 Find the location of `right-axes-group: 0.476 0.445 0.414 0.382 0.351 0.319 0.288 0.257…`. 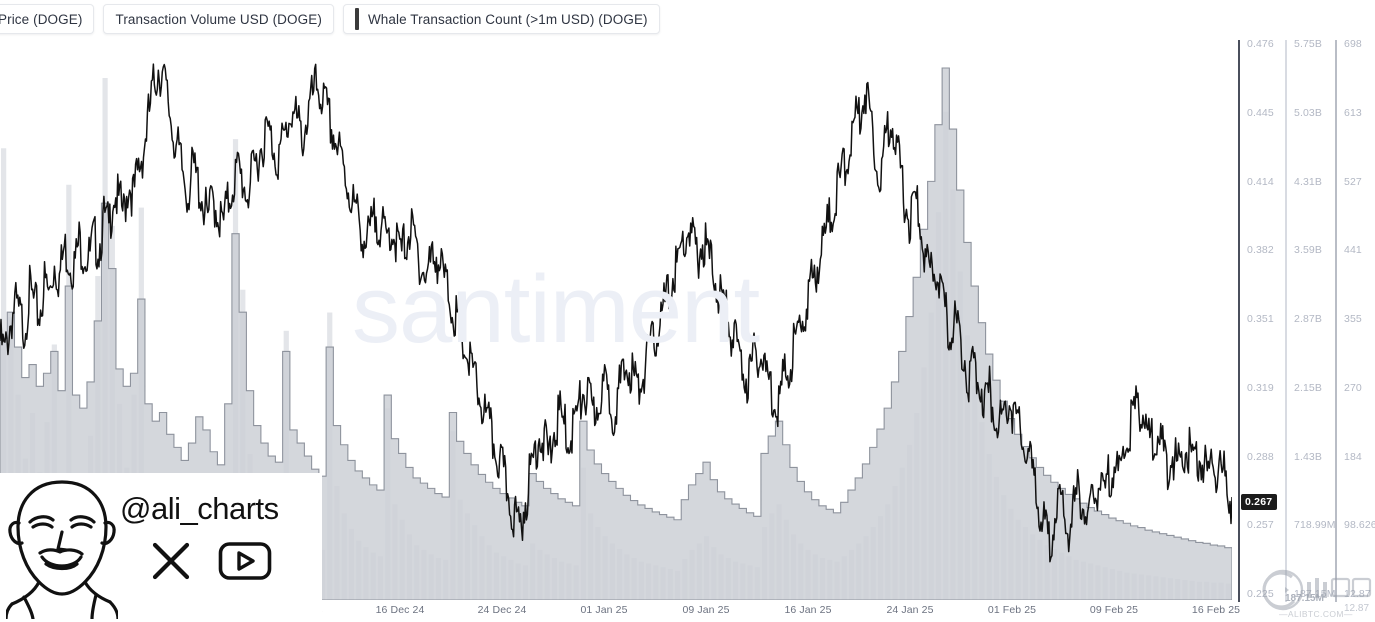

right-axes-group: 0.476 0.445 0.414 0.382 0.351 0.319 0.288 0.257… is located at coordinates (1303, 330).